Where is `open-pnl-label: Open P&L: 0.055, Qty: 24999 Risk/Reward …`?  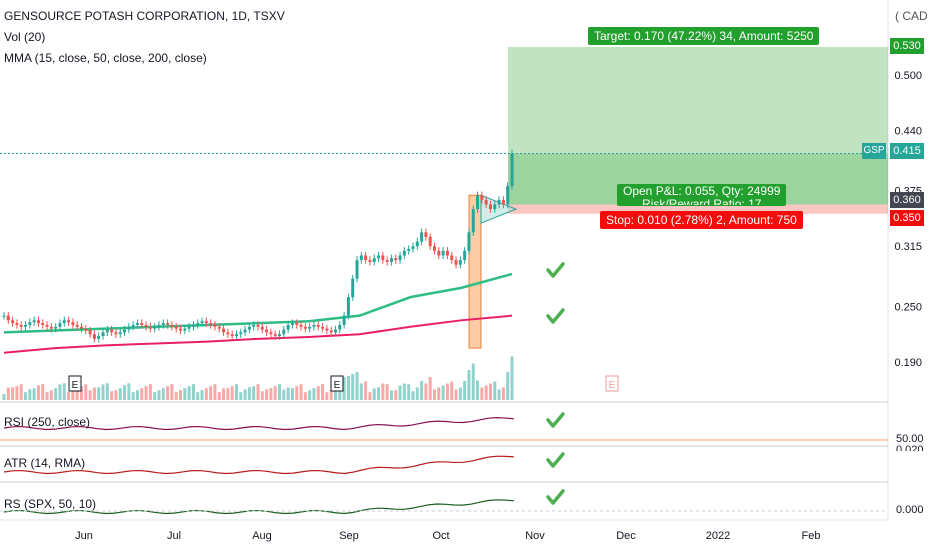 open-pnl-label: Open P&L: 0.055, Qty: 24999 Risk/Reward … is located at coordinates (702, 195).